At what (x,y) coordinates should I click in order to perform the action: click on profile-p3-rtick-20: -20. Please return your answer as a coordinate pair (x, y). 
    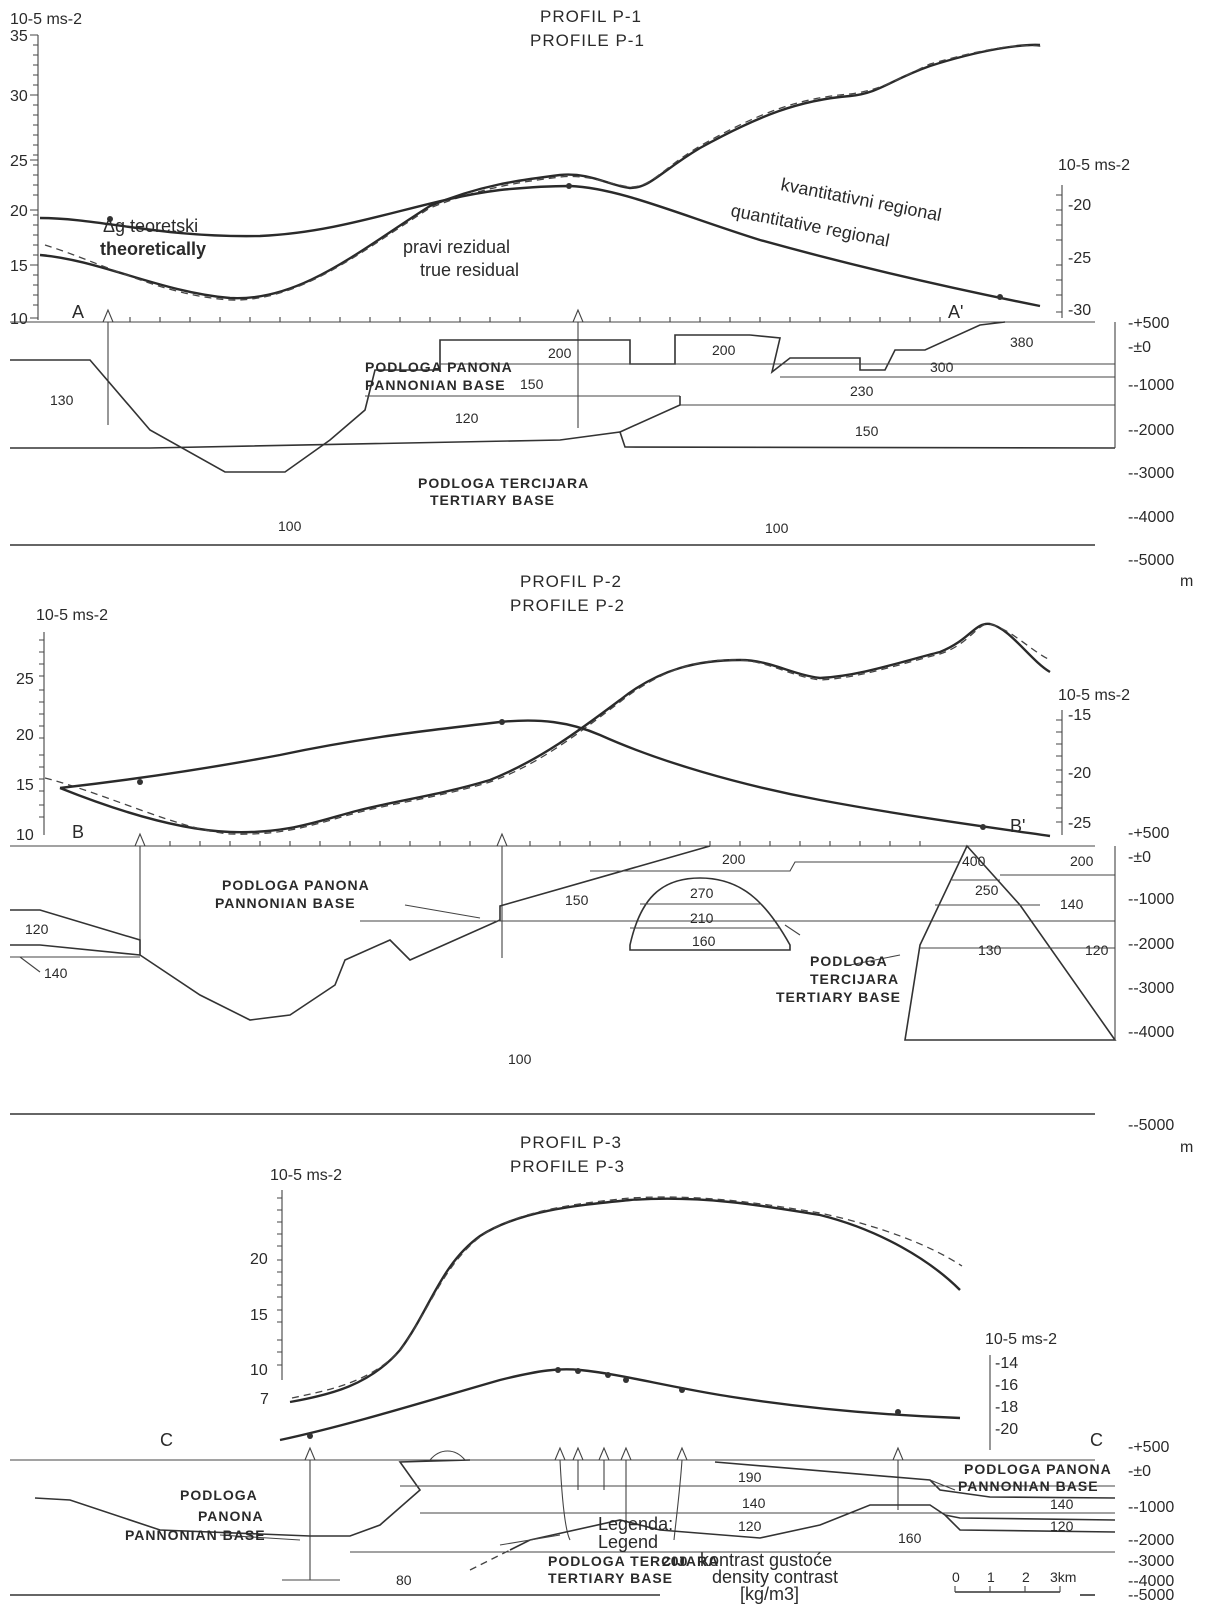
    Looking at the image, I should click on (1006, 1429).